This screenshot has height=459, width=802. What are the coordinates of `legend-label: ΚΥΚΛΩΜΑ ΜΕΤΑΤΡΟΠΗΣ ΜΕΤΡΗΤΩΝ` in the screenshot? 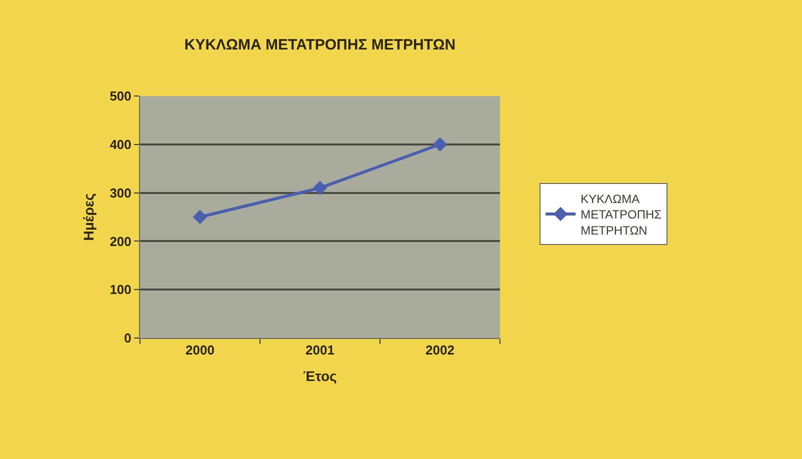 It's located at (621, 215).